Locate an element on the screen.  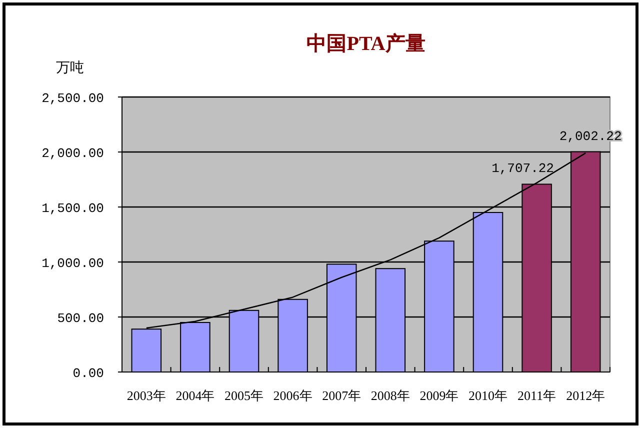
y-axis-title: 万吨 is located at coordinates (70, 68).